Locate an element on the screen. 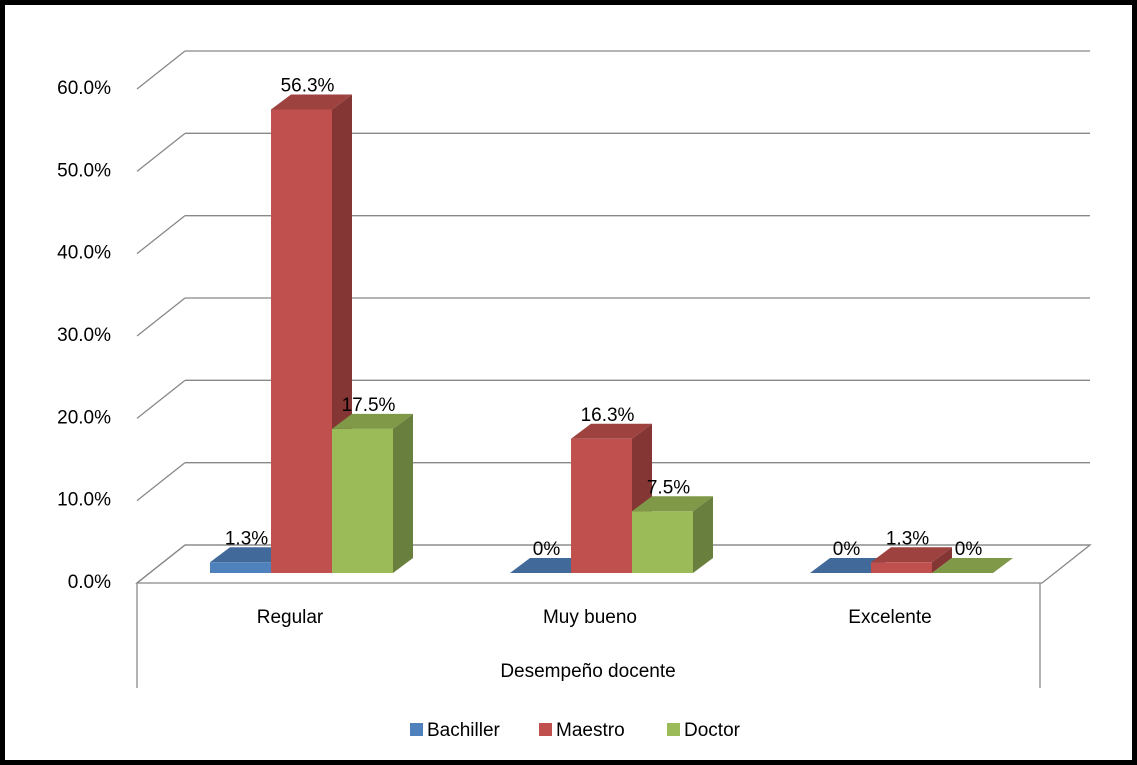 The width and height of the screenshot is (1137, 765). y-tick-label: 30.0% is located at coordinates (84, 335).